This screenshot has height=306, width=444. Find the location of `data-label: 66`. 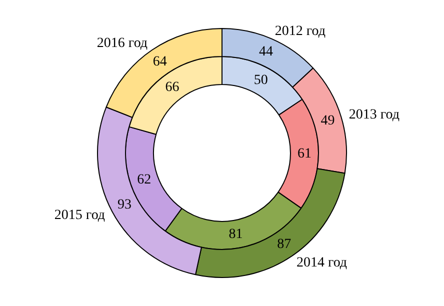

data-label: 66 is located at coordinates (172, 87).